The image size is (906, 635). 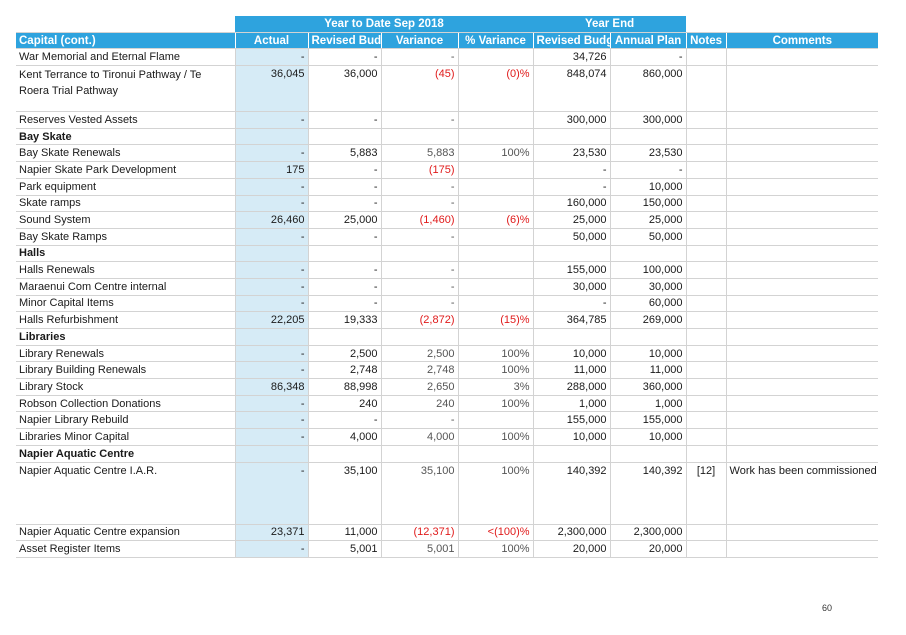 What do you see at coordinates (419, 89) in the screenshot?
I see `variance-cell: (45)` at bounding box center [419, 89].